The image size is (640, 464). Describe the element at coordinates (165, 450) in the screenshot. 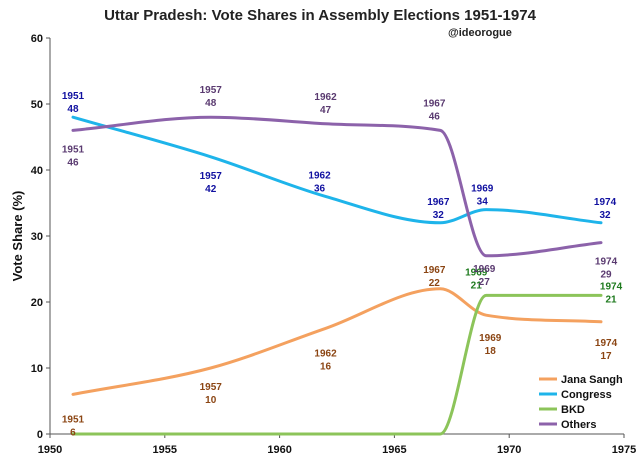

I see `x-tick-label: 1955` at that location.